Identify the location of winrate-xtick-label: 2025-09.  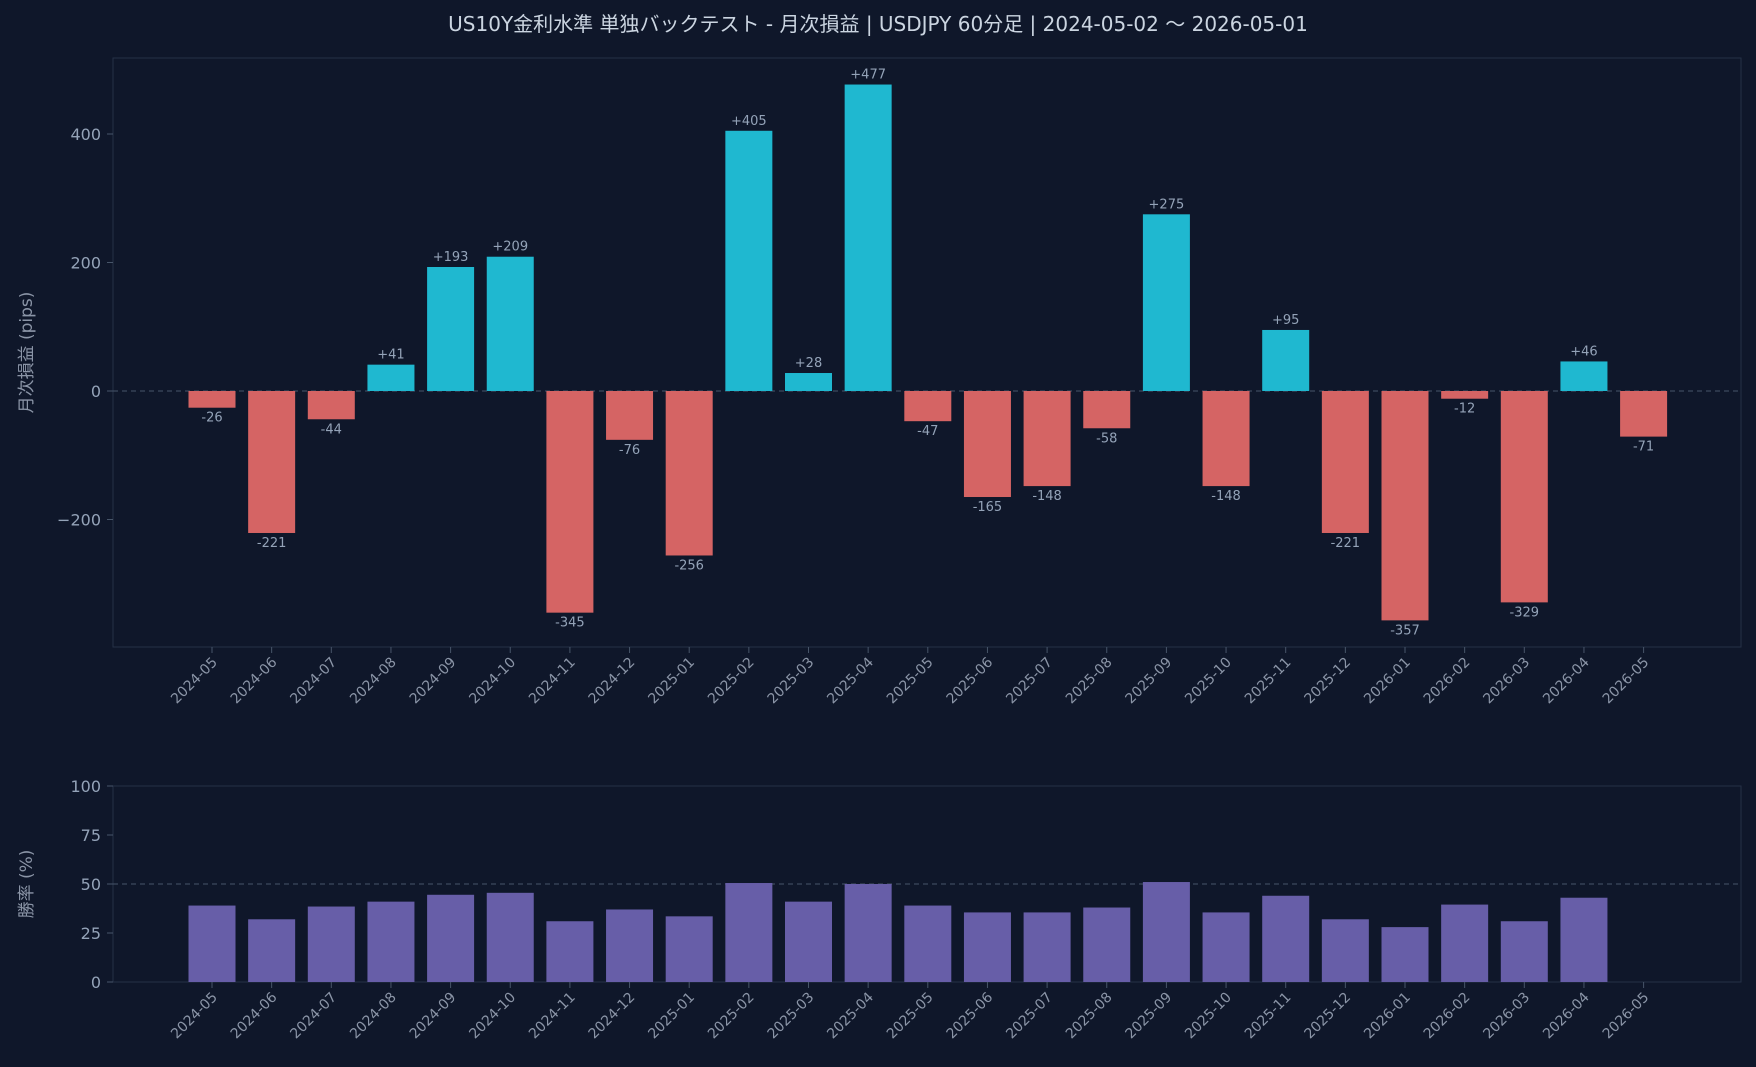
(1149, 1016).